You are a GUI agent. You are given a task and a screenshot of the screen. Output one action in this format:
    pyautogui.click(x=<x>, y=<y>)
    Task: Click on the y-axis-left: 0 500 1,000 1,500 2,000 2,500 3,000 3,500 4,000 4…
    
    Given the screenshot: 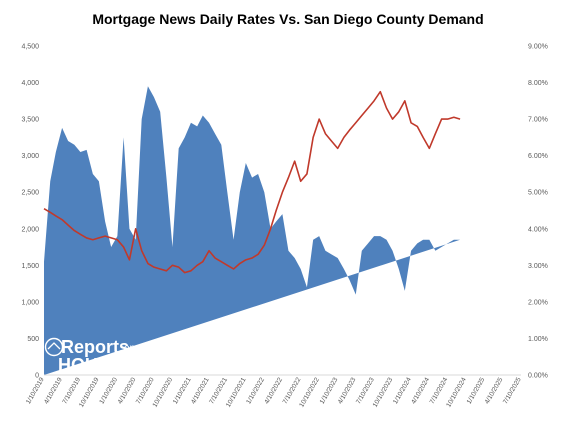 What is the action you would take?
    pyautogui.click(x=30, y=212)
    